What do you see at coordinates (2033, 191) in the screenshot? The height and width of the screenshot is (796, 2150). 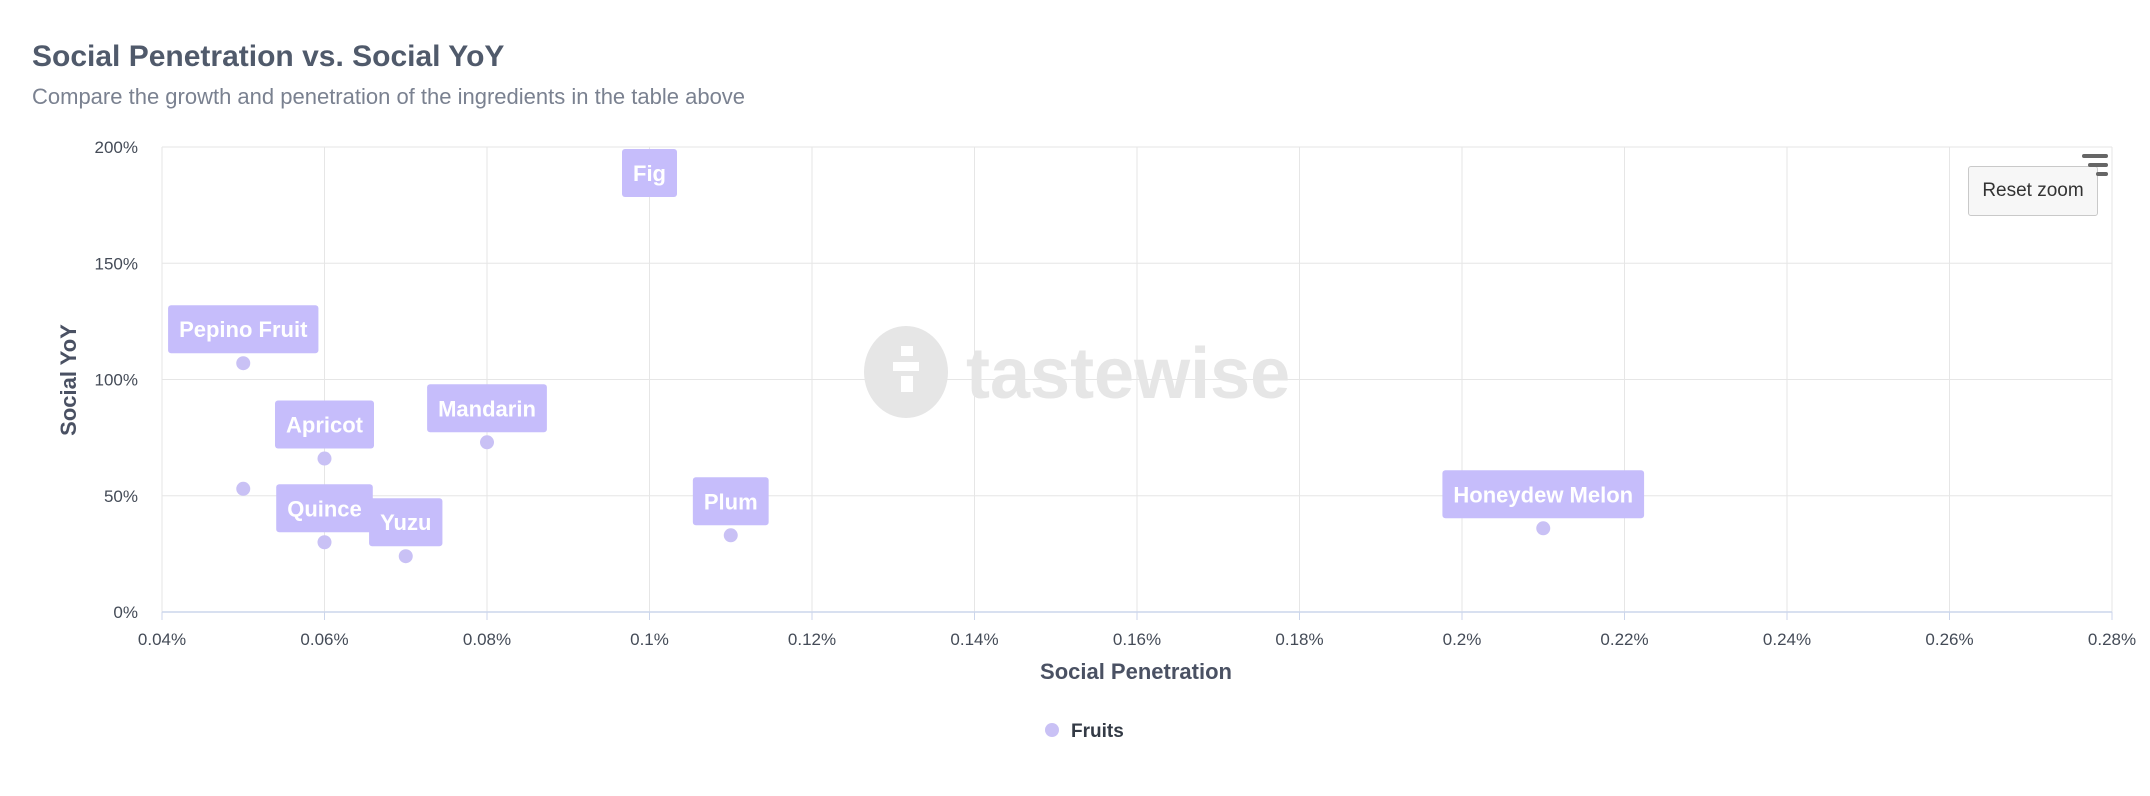 I see `reset-zoom-button: Reset zoom` at bounding box center [2033, 191].